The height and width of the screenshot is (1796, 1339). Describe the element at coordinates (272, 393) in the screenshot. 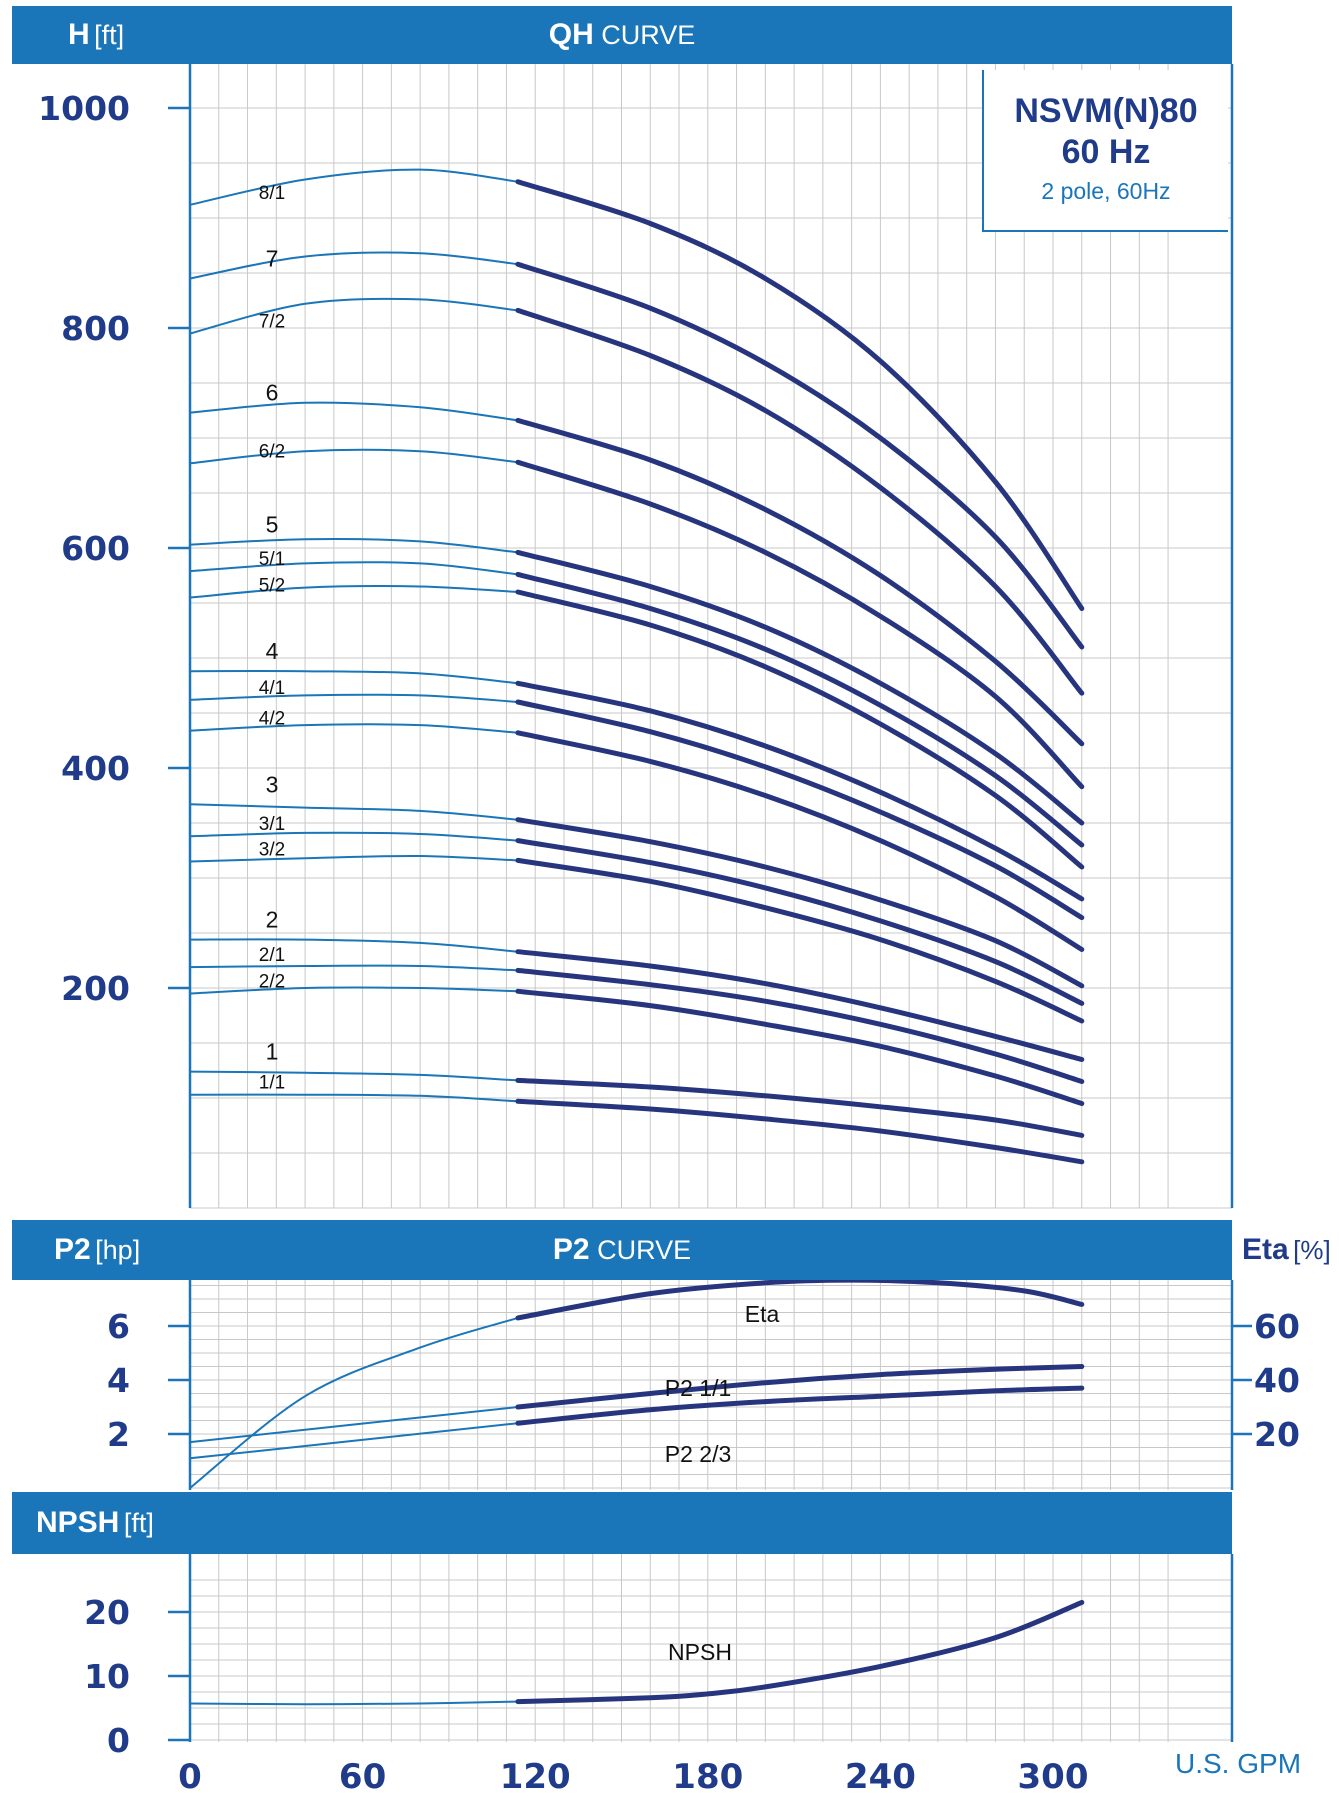

I see `qh-6-label: 6` at that location.